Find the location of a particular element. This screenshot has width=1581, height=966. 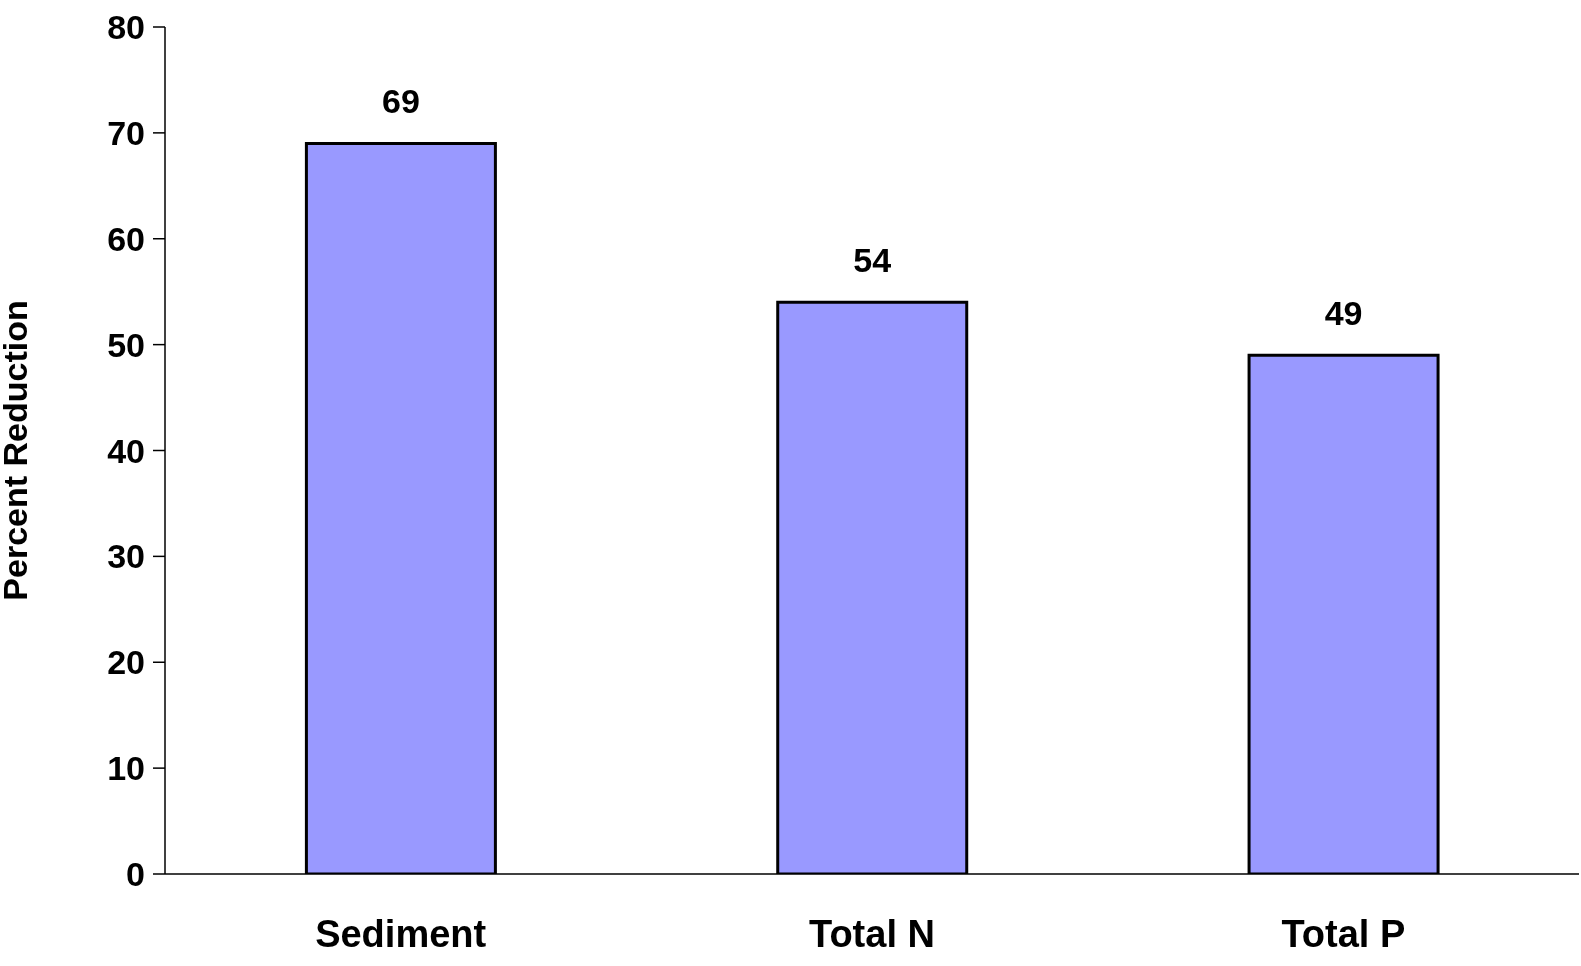

data-label: 49 is located at coordinates (1343, 313).